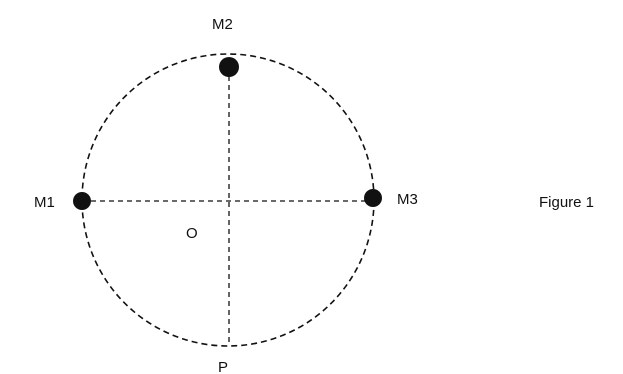  Describe the element at coordinates (192, 233) in the screenshot. I see `label-center-o: O` at that location.